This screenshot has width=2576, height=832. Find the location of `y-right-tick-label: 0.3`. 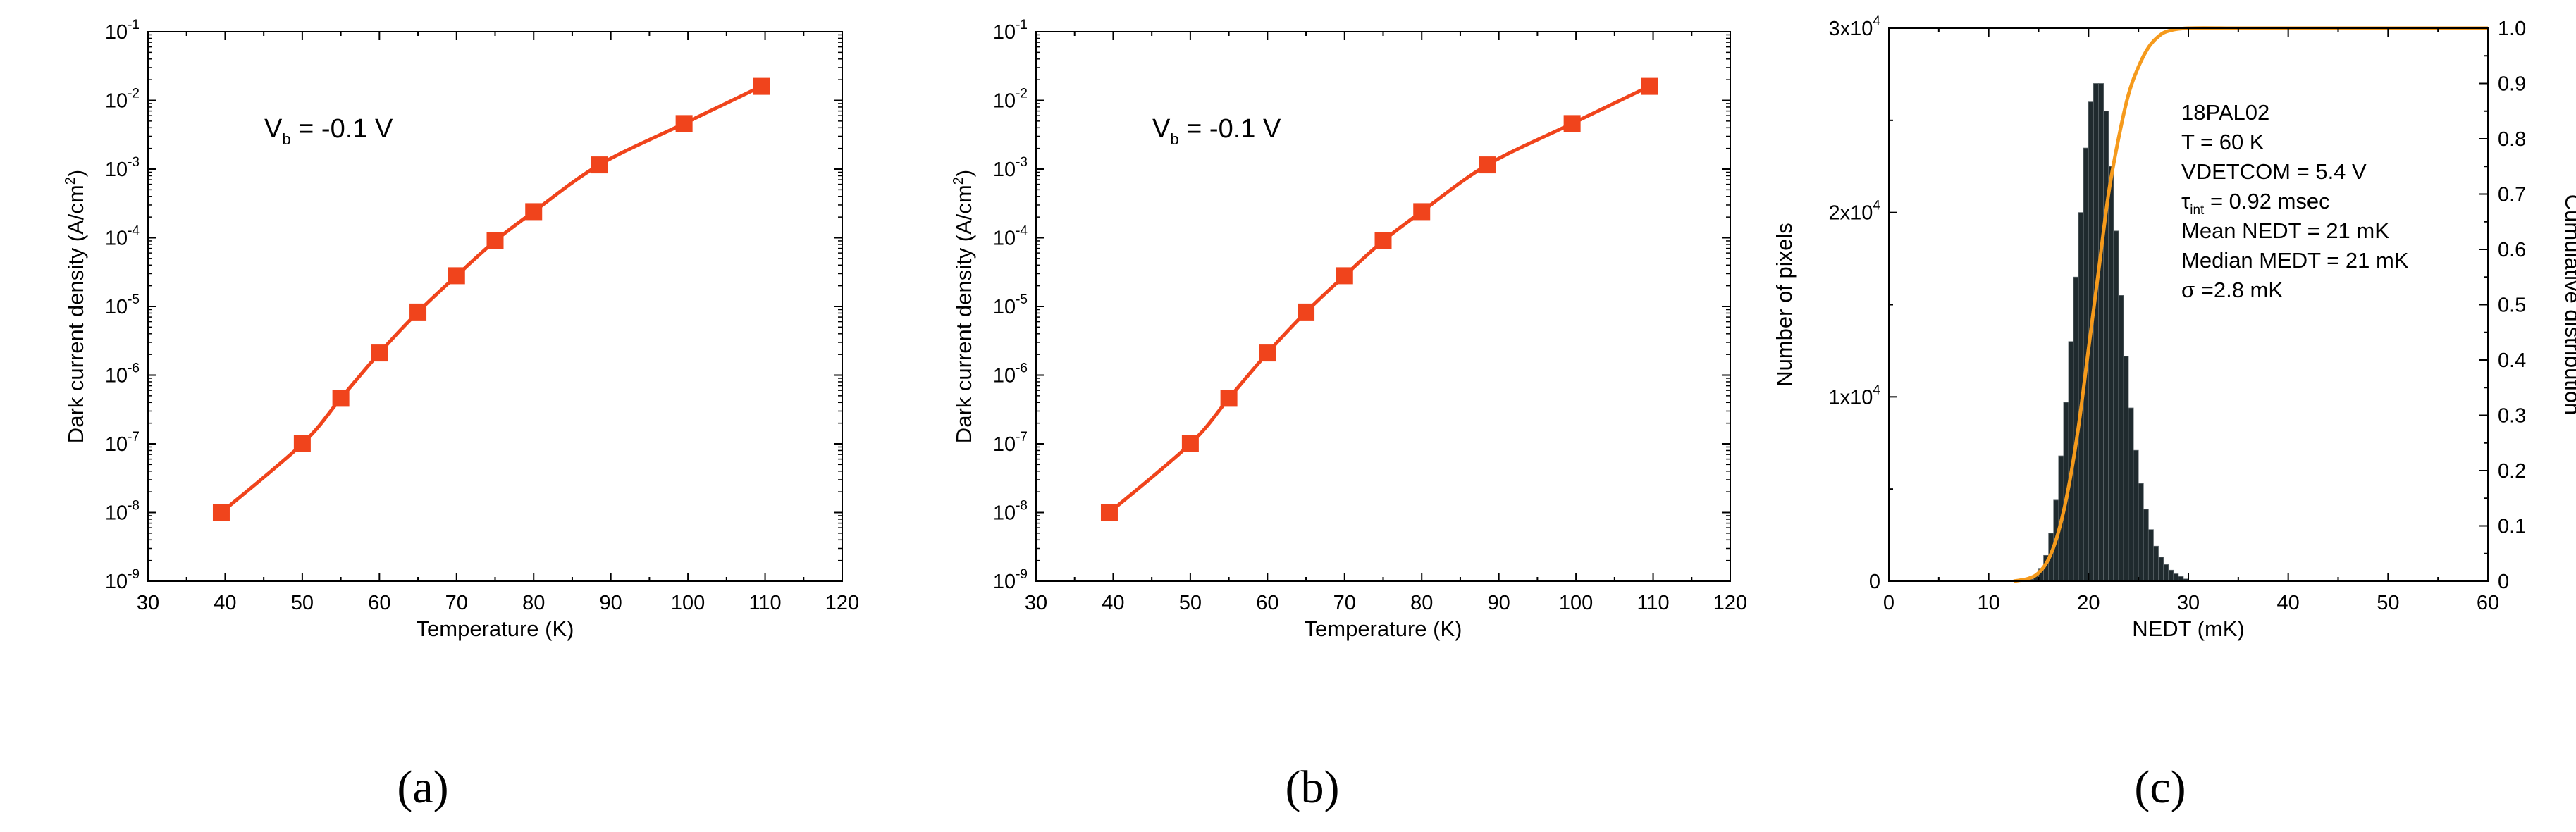

y-right-tick-label: 0.3 is located at coordinates (2512, 416).